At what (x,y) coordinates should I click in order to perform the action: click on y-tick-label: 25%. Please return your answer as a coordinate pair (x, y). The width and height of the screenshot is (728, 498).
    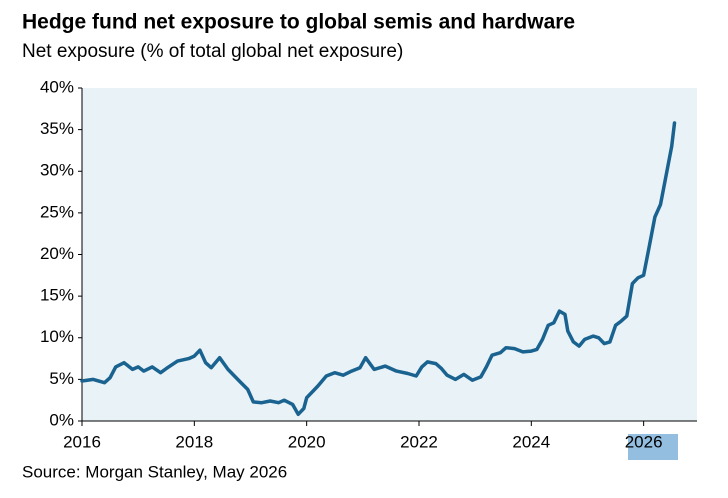
    Looking at the image, I should click on (57, 211).